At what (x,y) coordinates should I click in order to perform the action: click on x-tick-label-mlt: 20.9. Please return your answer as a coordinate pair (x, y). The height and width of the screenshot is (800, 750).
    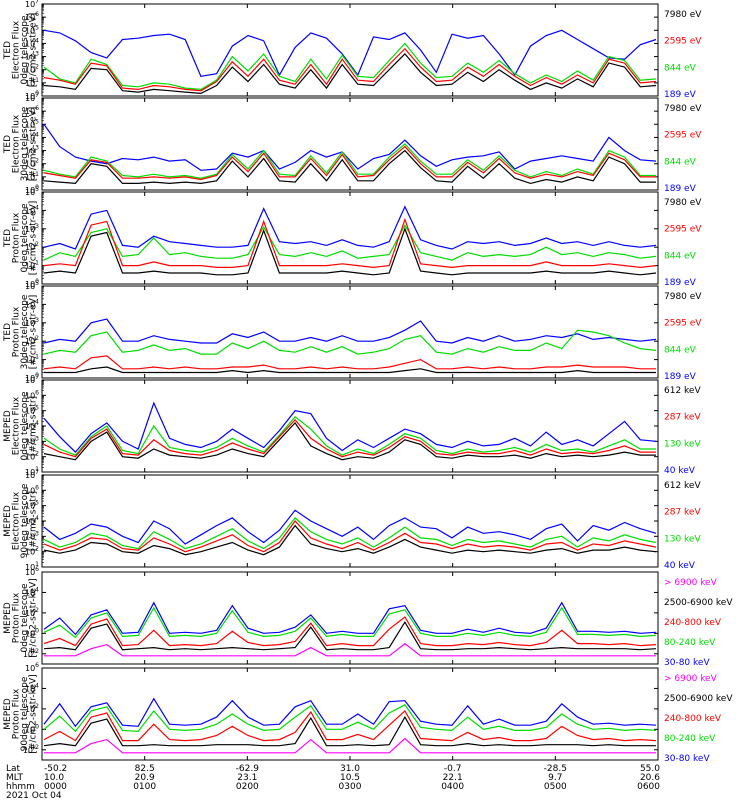
    Looking at the image, I should click on (145, 778).